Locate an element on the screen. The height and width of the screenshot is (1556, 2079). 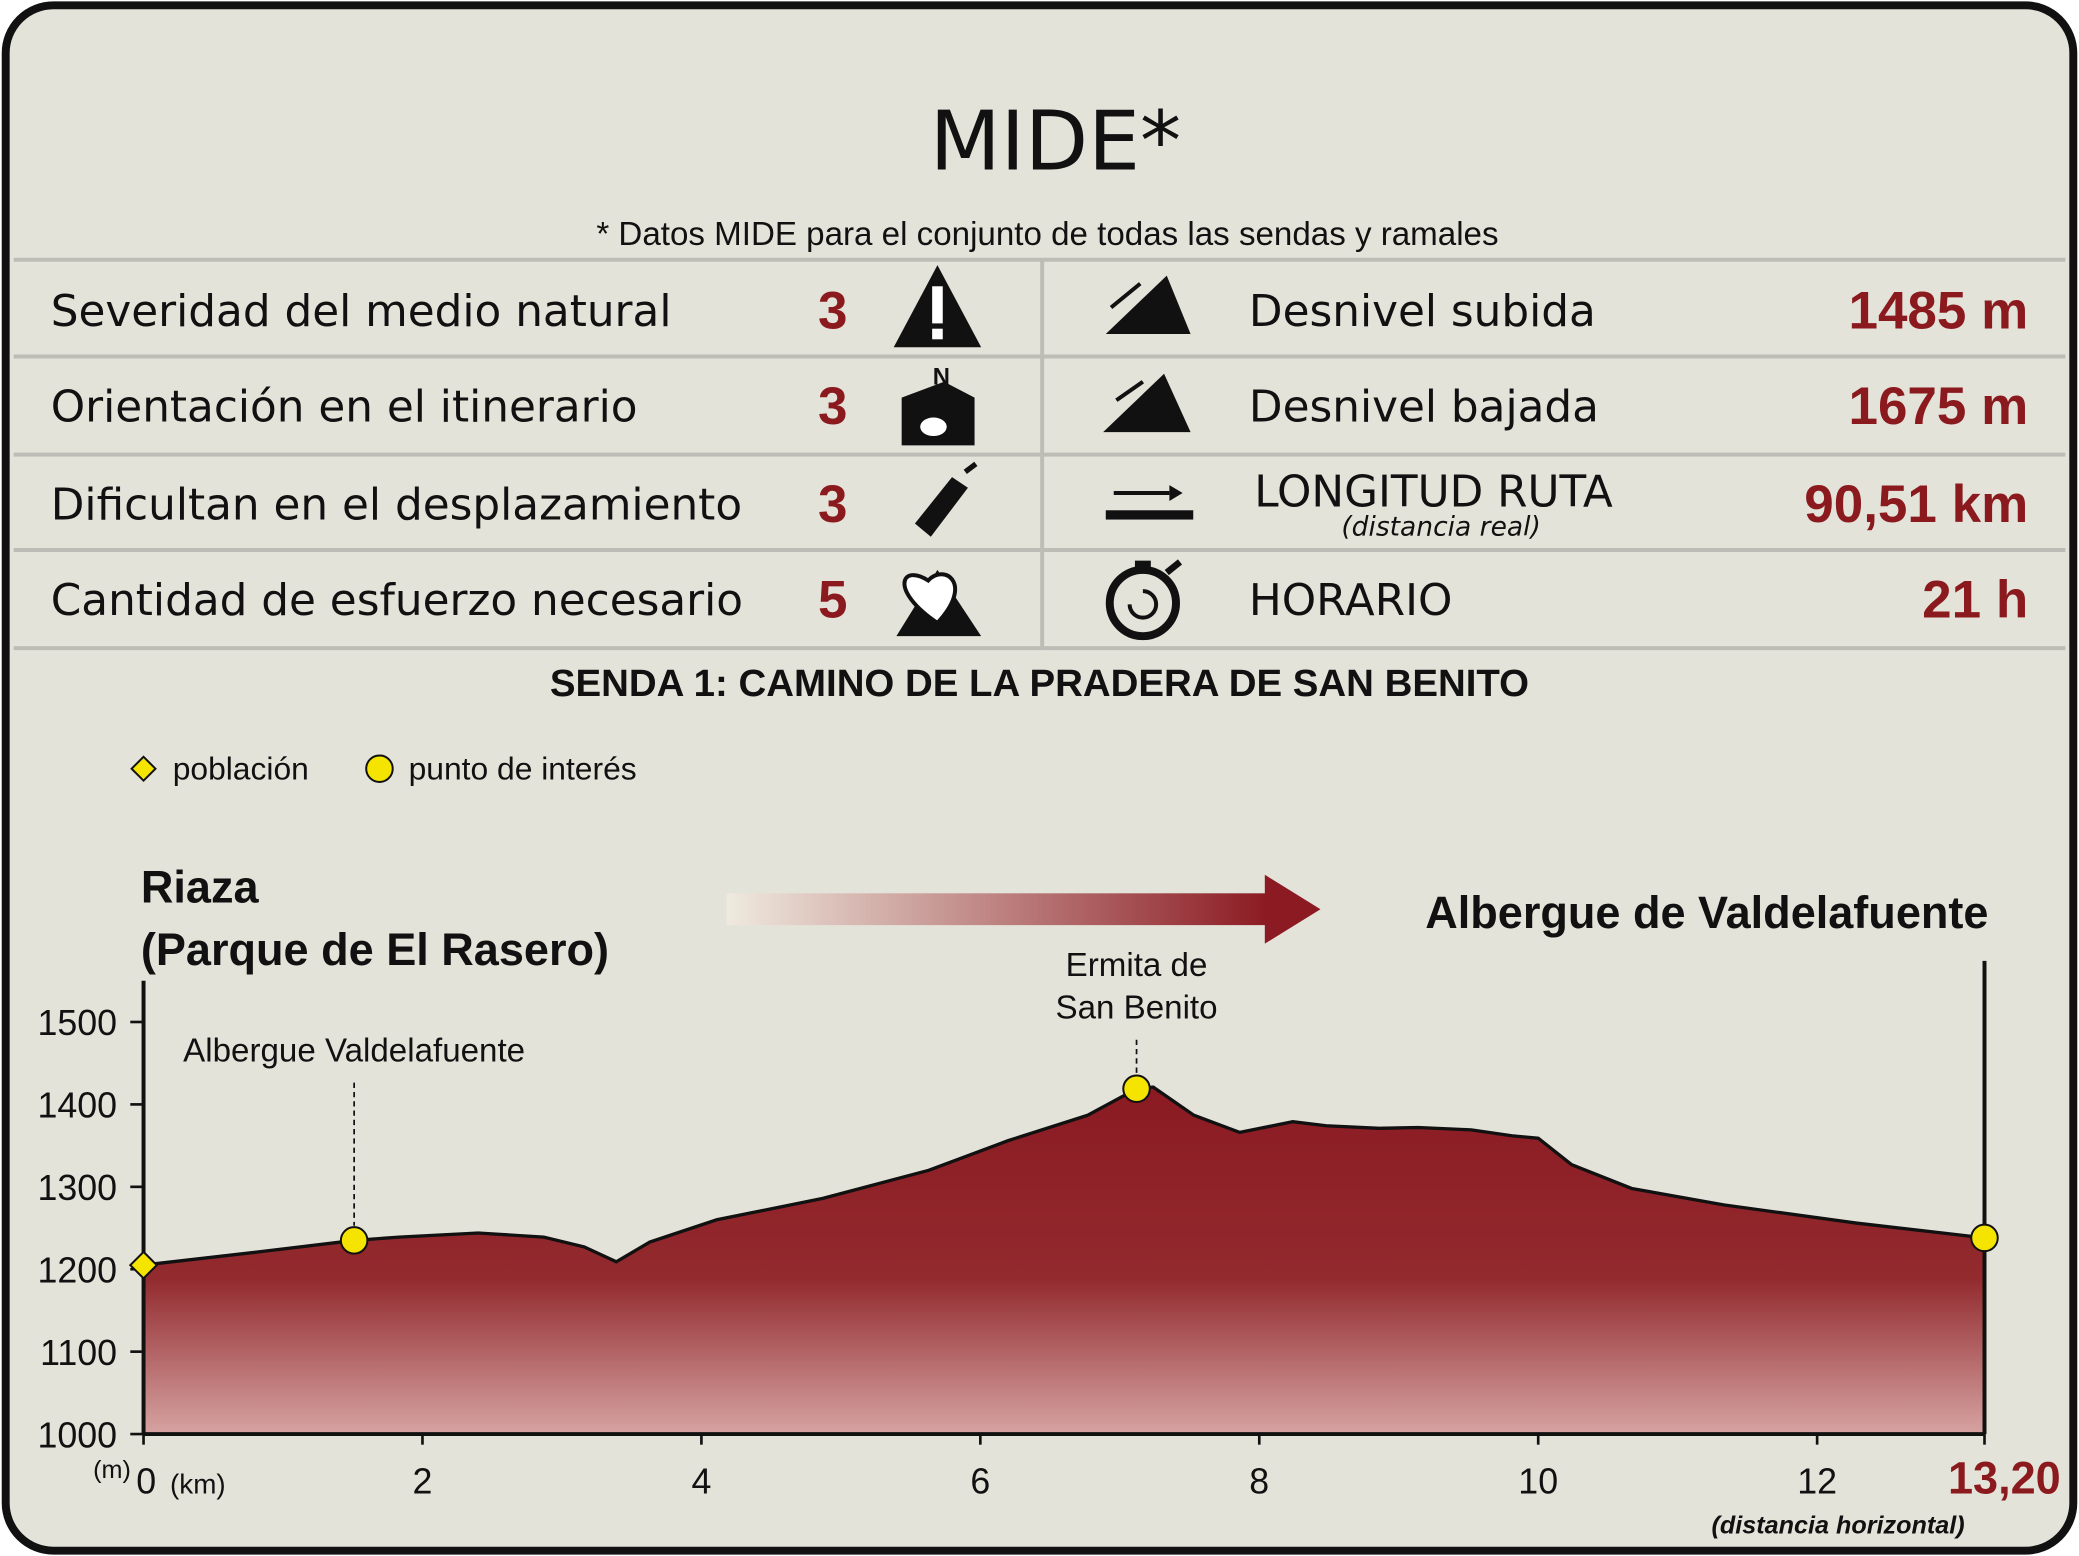
criterion-label: Severidad del medio natural is located at coordinates (361, 311).